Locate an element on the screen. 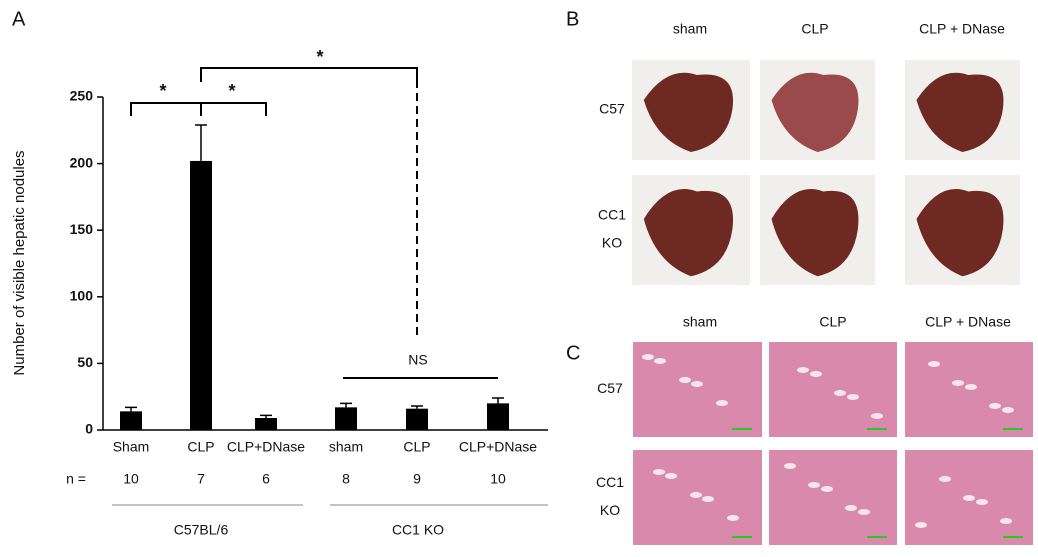 The image size is (1038, 557). y-tick-label: 150 is located at coordinates (82, 229).